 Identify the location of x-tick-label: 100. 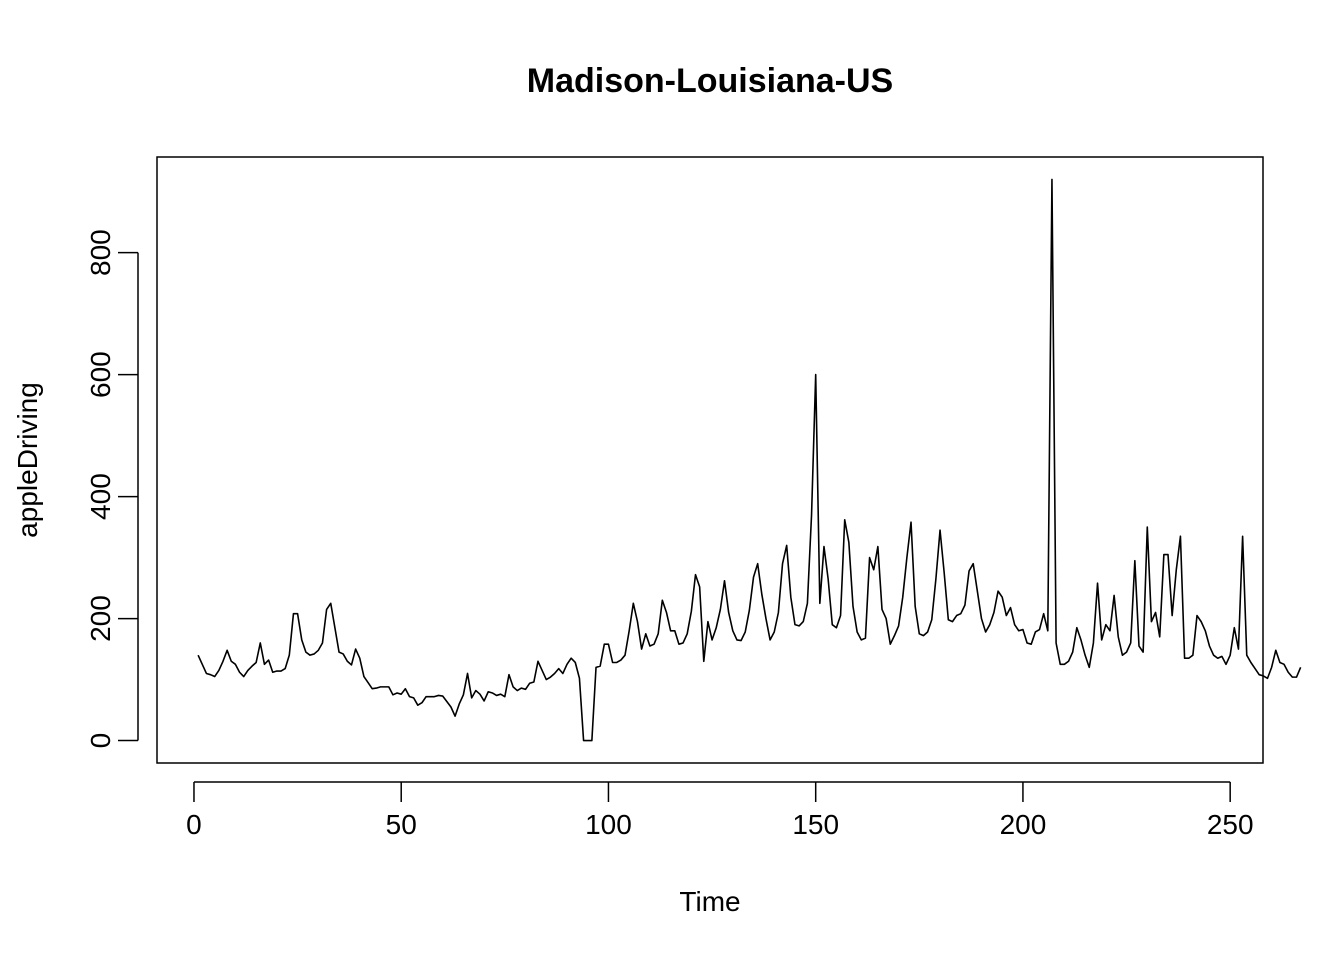
(608, 824).